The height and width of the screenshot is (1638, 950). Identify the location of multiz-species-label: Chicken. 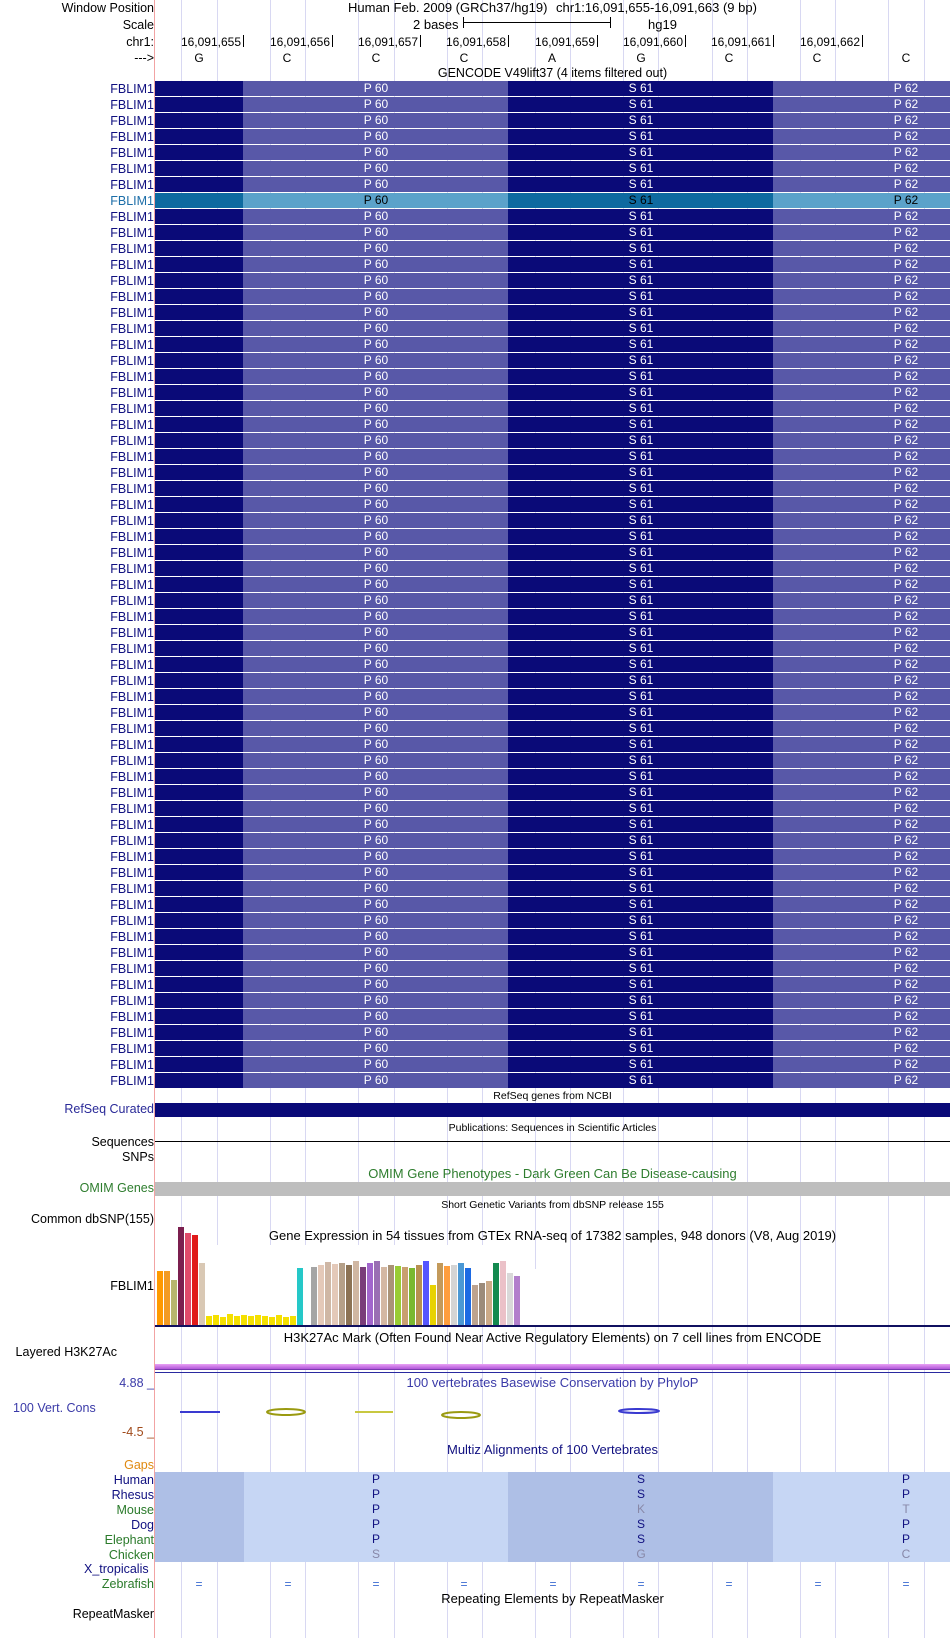
(131, 1555).